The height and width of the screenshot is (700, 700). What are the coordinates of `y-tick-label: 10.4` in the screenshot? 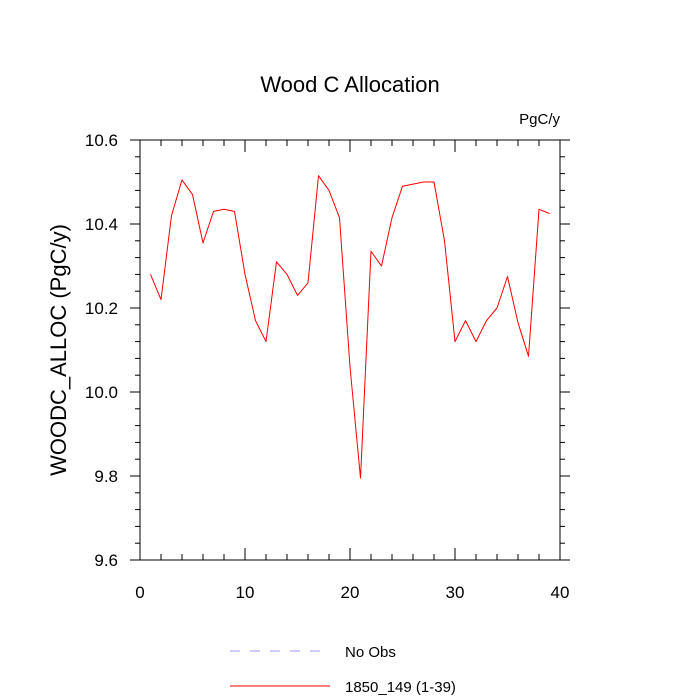 It's located at (101, 224).